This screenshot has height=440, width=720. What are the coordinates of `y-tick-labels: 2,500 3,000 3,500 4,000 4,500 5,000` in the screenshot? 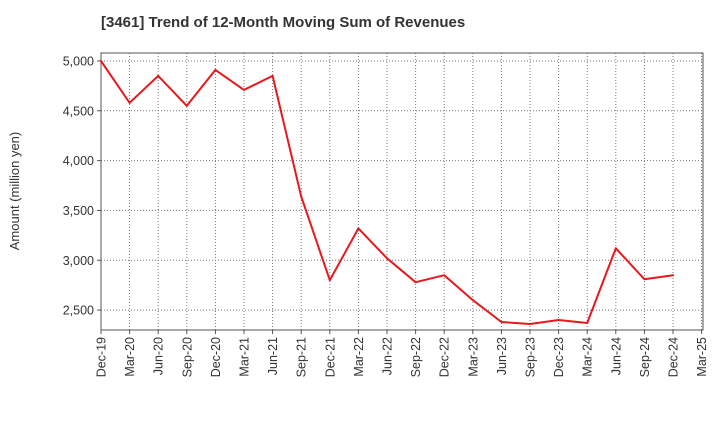 It's located at (82, 186).